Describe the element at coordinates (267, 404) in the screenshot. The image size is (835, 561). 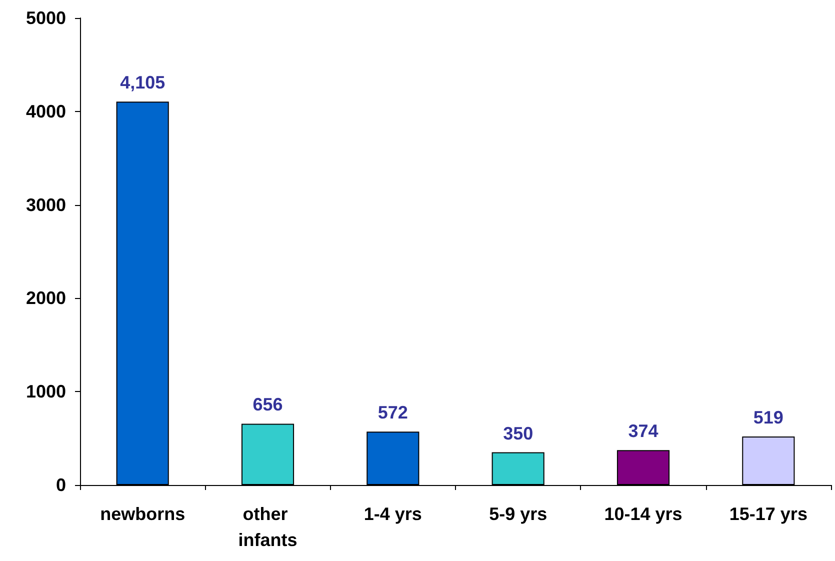
I see `data-label: 656` at that location.